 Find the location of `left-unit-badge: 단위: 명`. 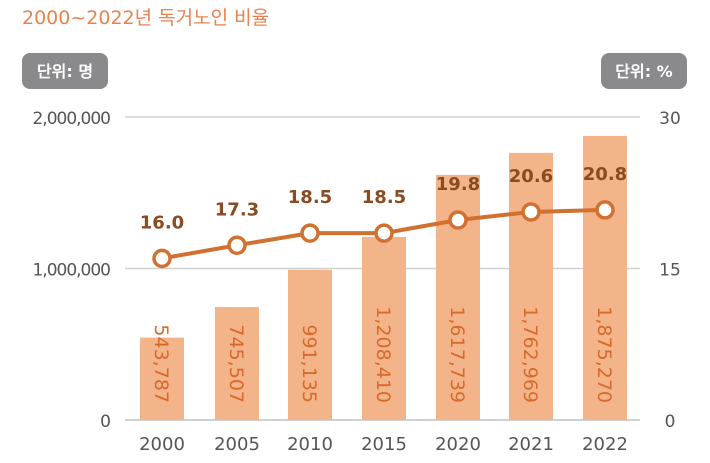

left-unit-badge: 단위: 명 is located at coordinates (65, 71).